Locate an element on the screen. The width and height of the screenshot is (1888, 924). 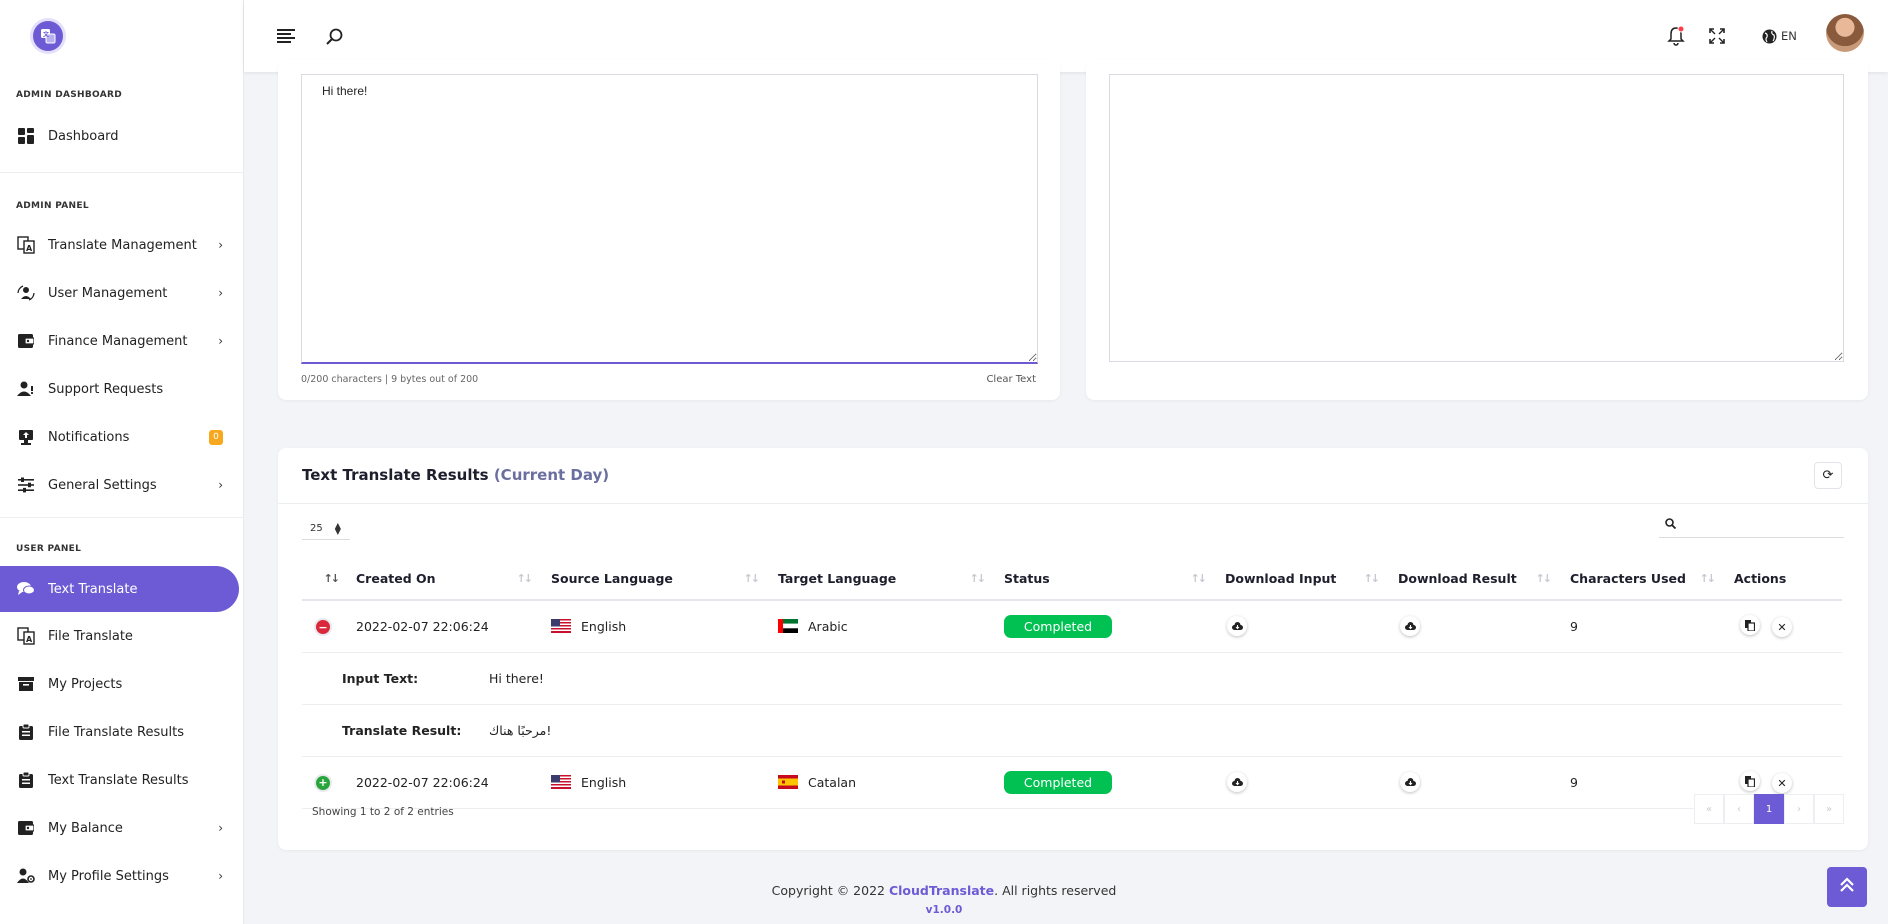
status-badge: Completed is located at coordinates (1058, 626).